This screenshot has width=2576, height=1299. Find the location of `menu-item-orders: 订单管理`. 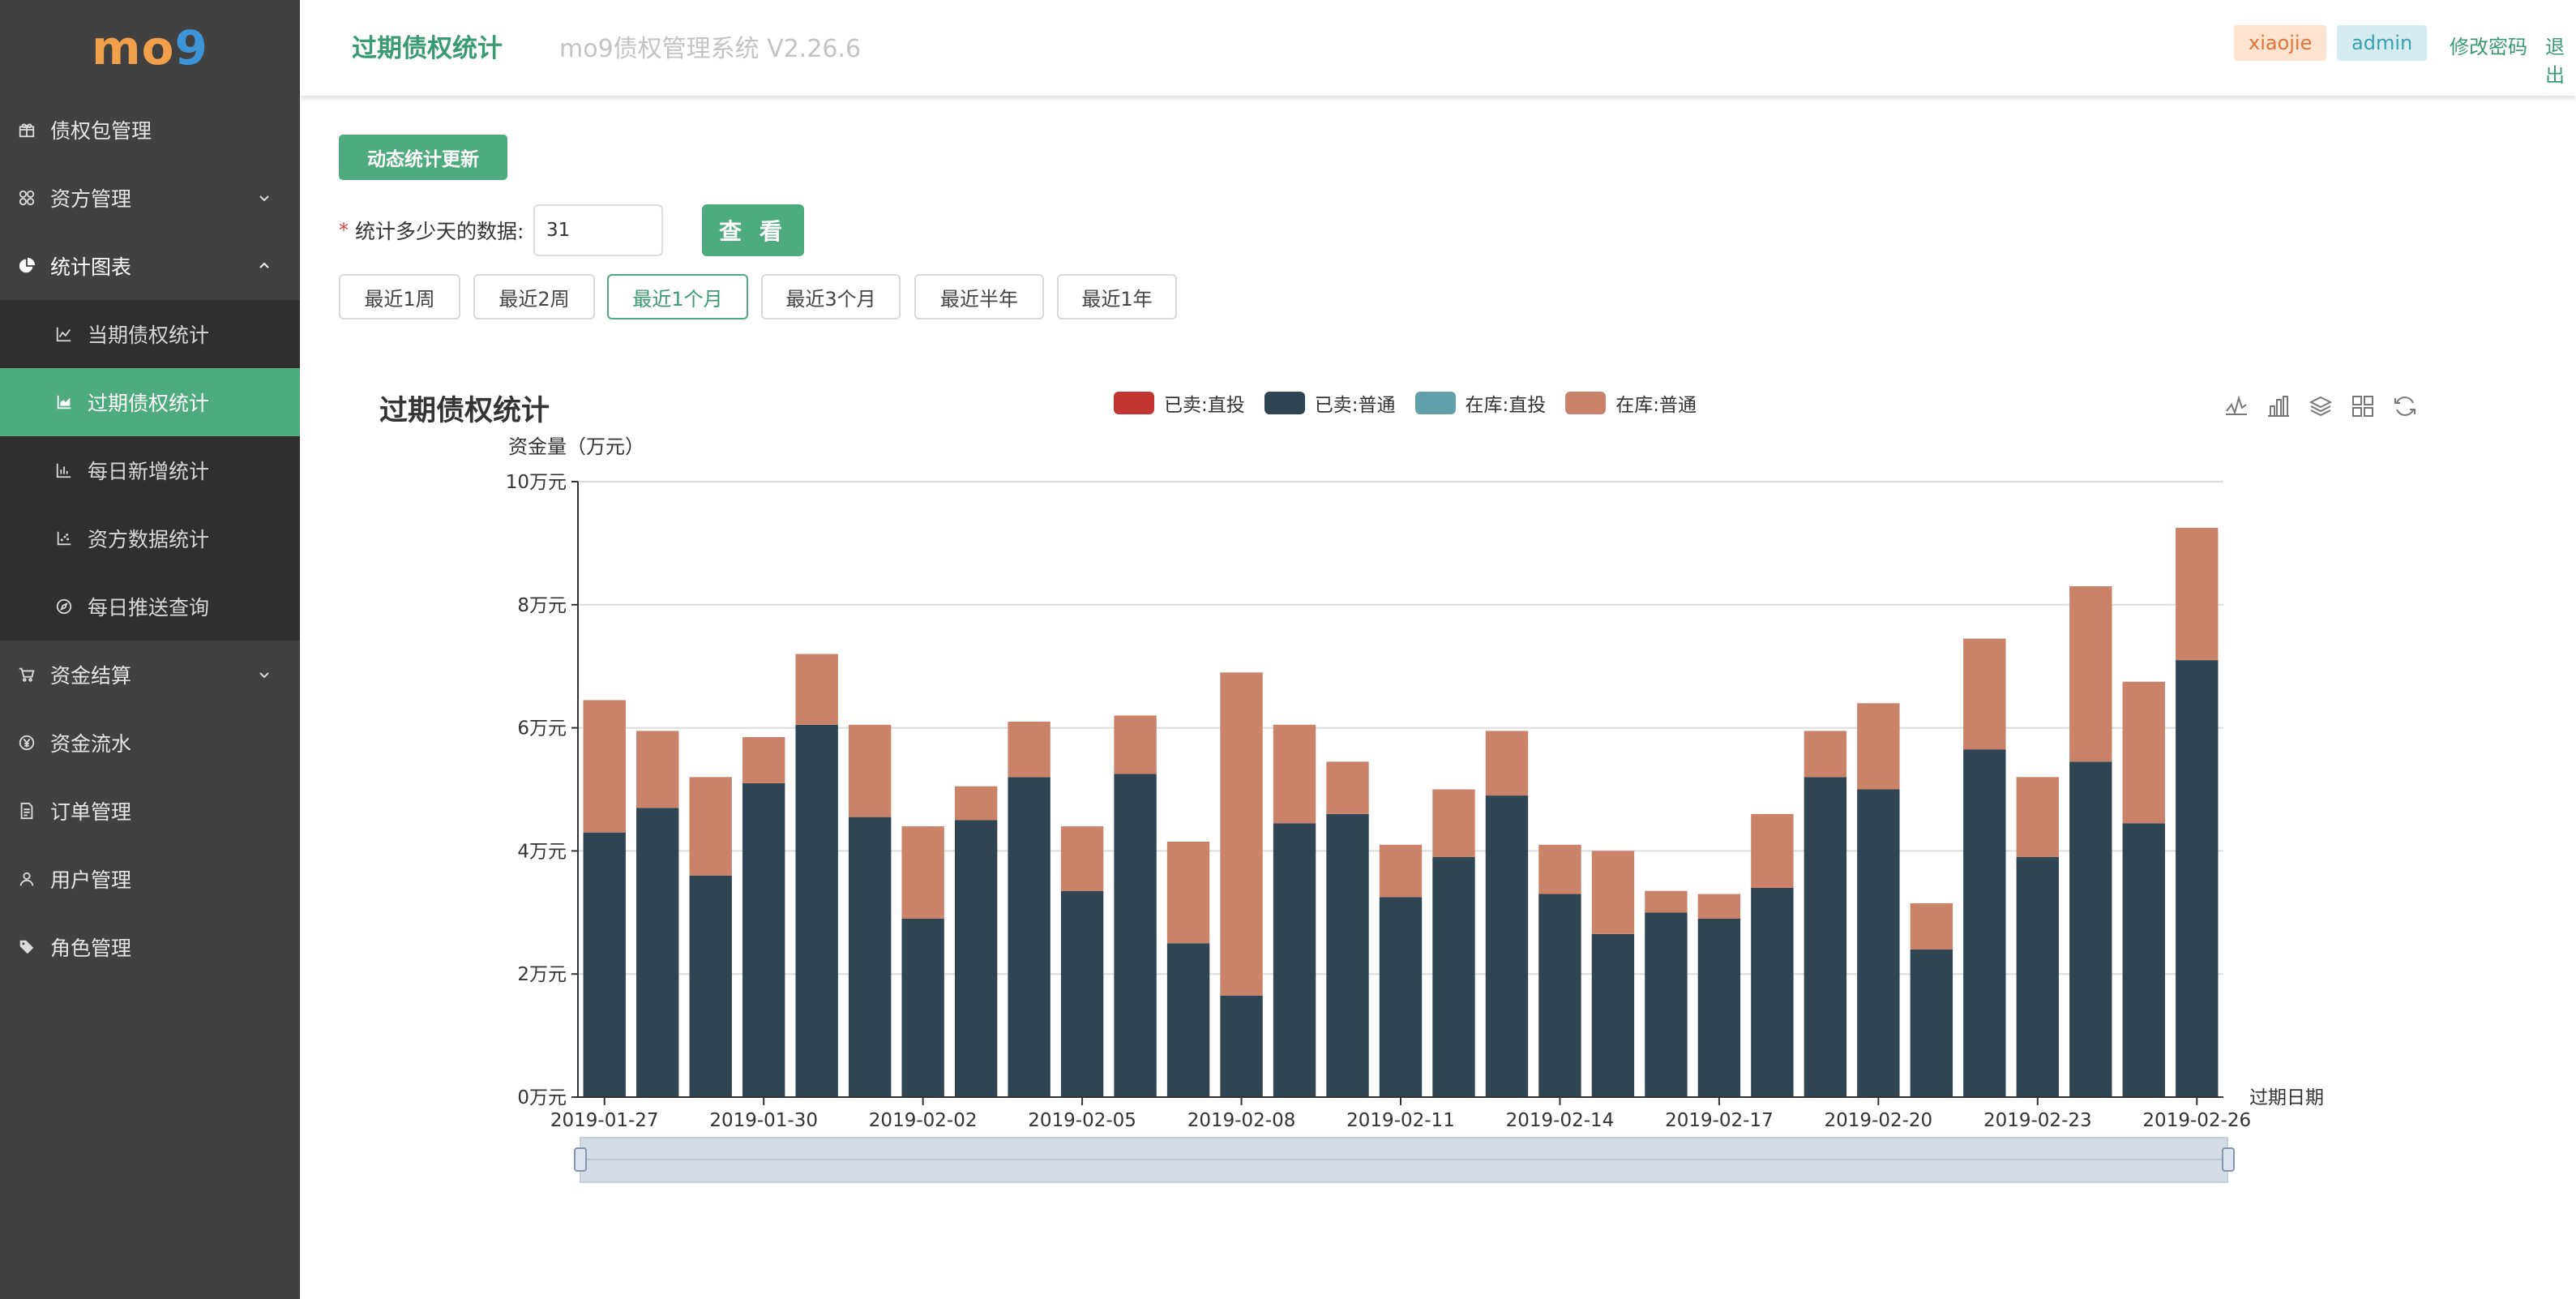

menu-item-orders: 订单管理 is located at coordinates (150, 811).